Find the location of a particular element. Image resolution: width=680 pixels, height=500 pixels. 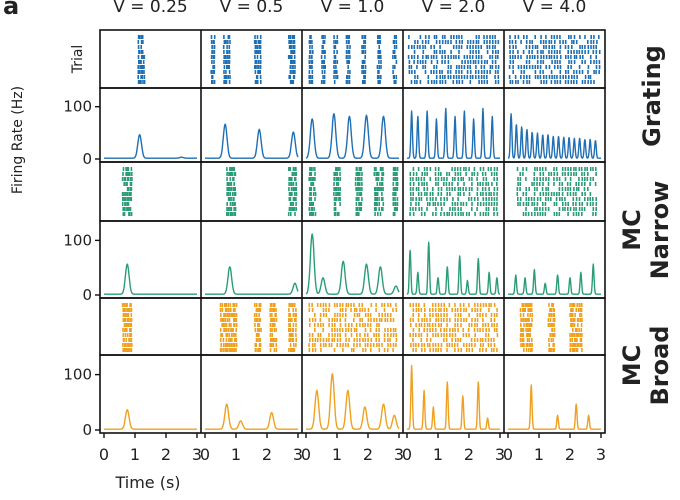

row-label-mc-broad: MC is located at coordinates (632, 366).